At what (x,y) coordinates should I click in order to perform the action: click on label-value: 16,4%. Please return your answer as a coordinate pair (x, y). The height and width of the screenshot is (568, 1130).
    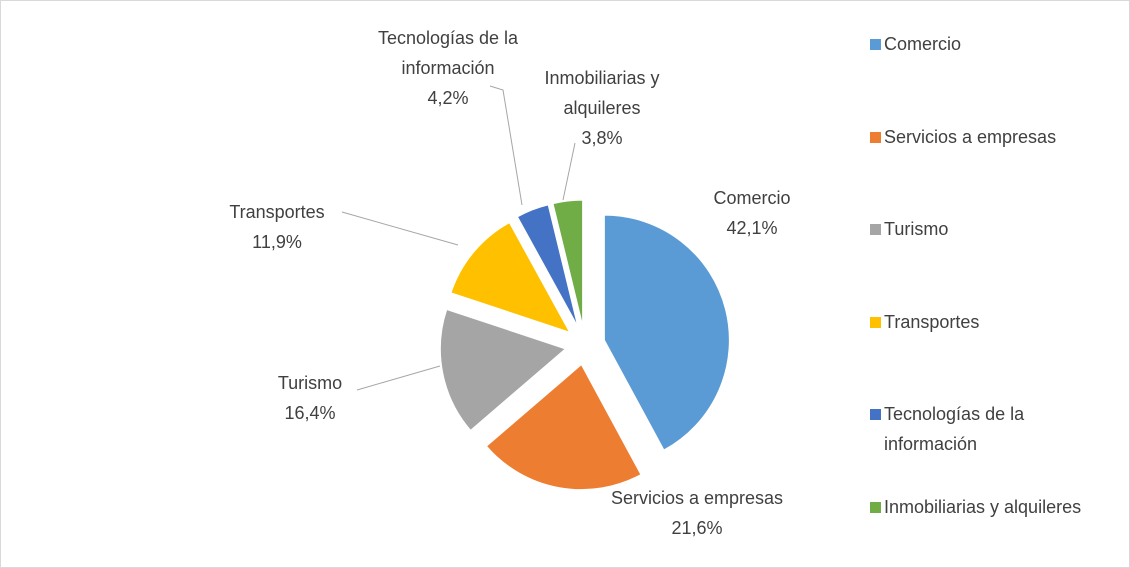
    Looking at the image, I should click on (310, 413).